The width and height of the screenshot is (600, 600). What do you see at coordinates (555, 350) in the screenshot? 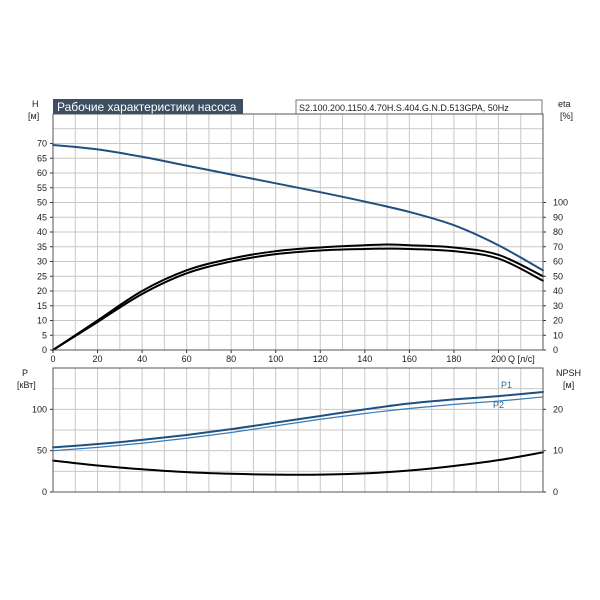
I see `y-right-tick-label: 0` at bounding box center [555, 350].